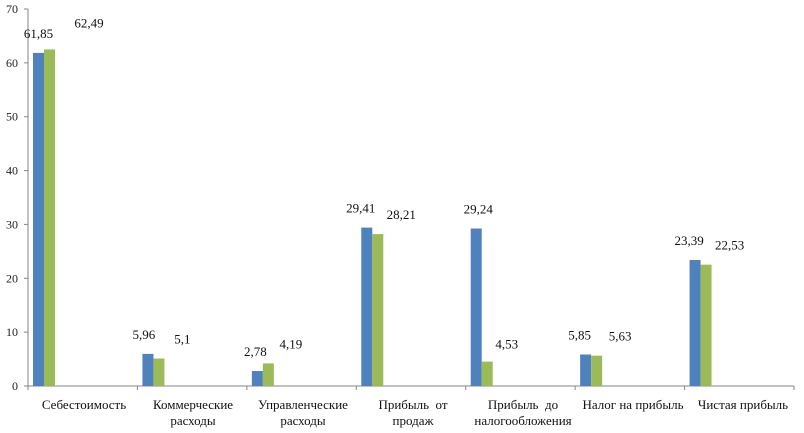 The width and height of the screenshot is (804, 433). What do you see at coordinates (12, 171) in the screenshot?
I see `y-tick-label: 40` at bounding box center [12, 171].